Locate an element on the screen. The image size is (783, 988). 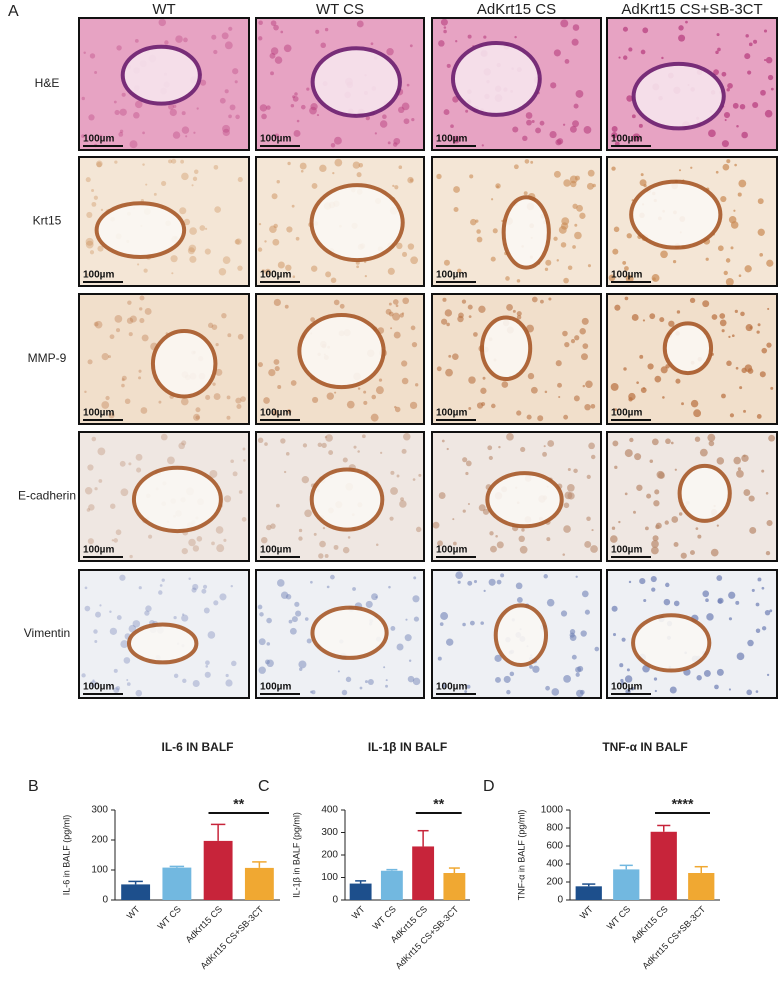
column-header: WT CS is located at coordinates (340, 9).